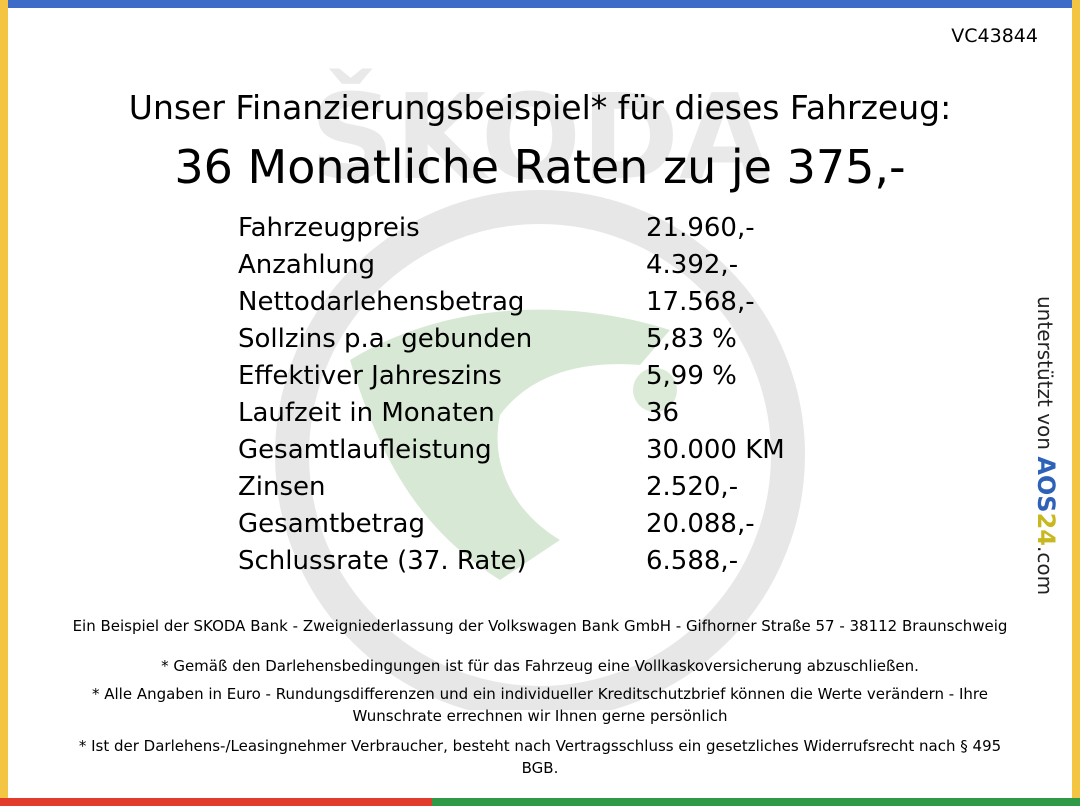 The height and width of the screenshot is (806, 1080). Describe the element at coordinates (700, 228) in the screenshot. I see `row-value: 21.960,-` at that location.